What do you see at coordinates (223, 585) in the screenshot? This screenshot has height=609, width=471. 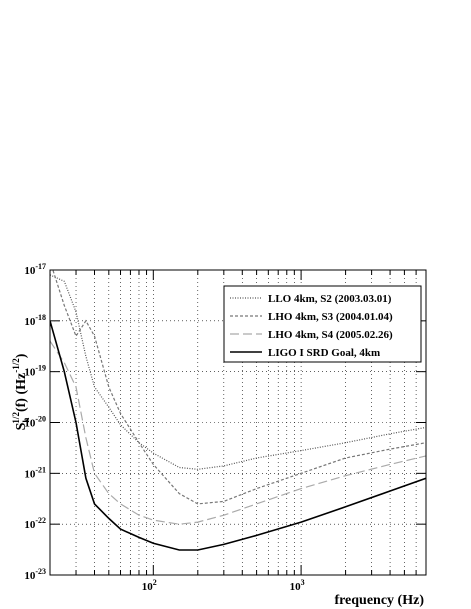 I see `x-tick-labels: 10² 10³` at bounding box center [223, 585].